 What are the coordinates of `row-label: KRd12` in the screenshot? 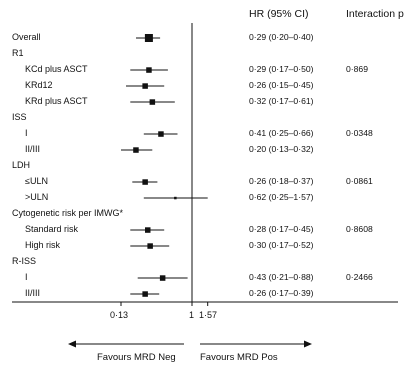 It's located at (39, 85).